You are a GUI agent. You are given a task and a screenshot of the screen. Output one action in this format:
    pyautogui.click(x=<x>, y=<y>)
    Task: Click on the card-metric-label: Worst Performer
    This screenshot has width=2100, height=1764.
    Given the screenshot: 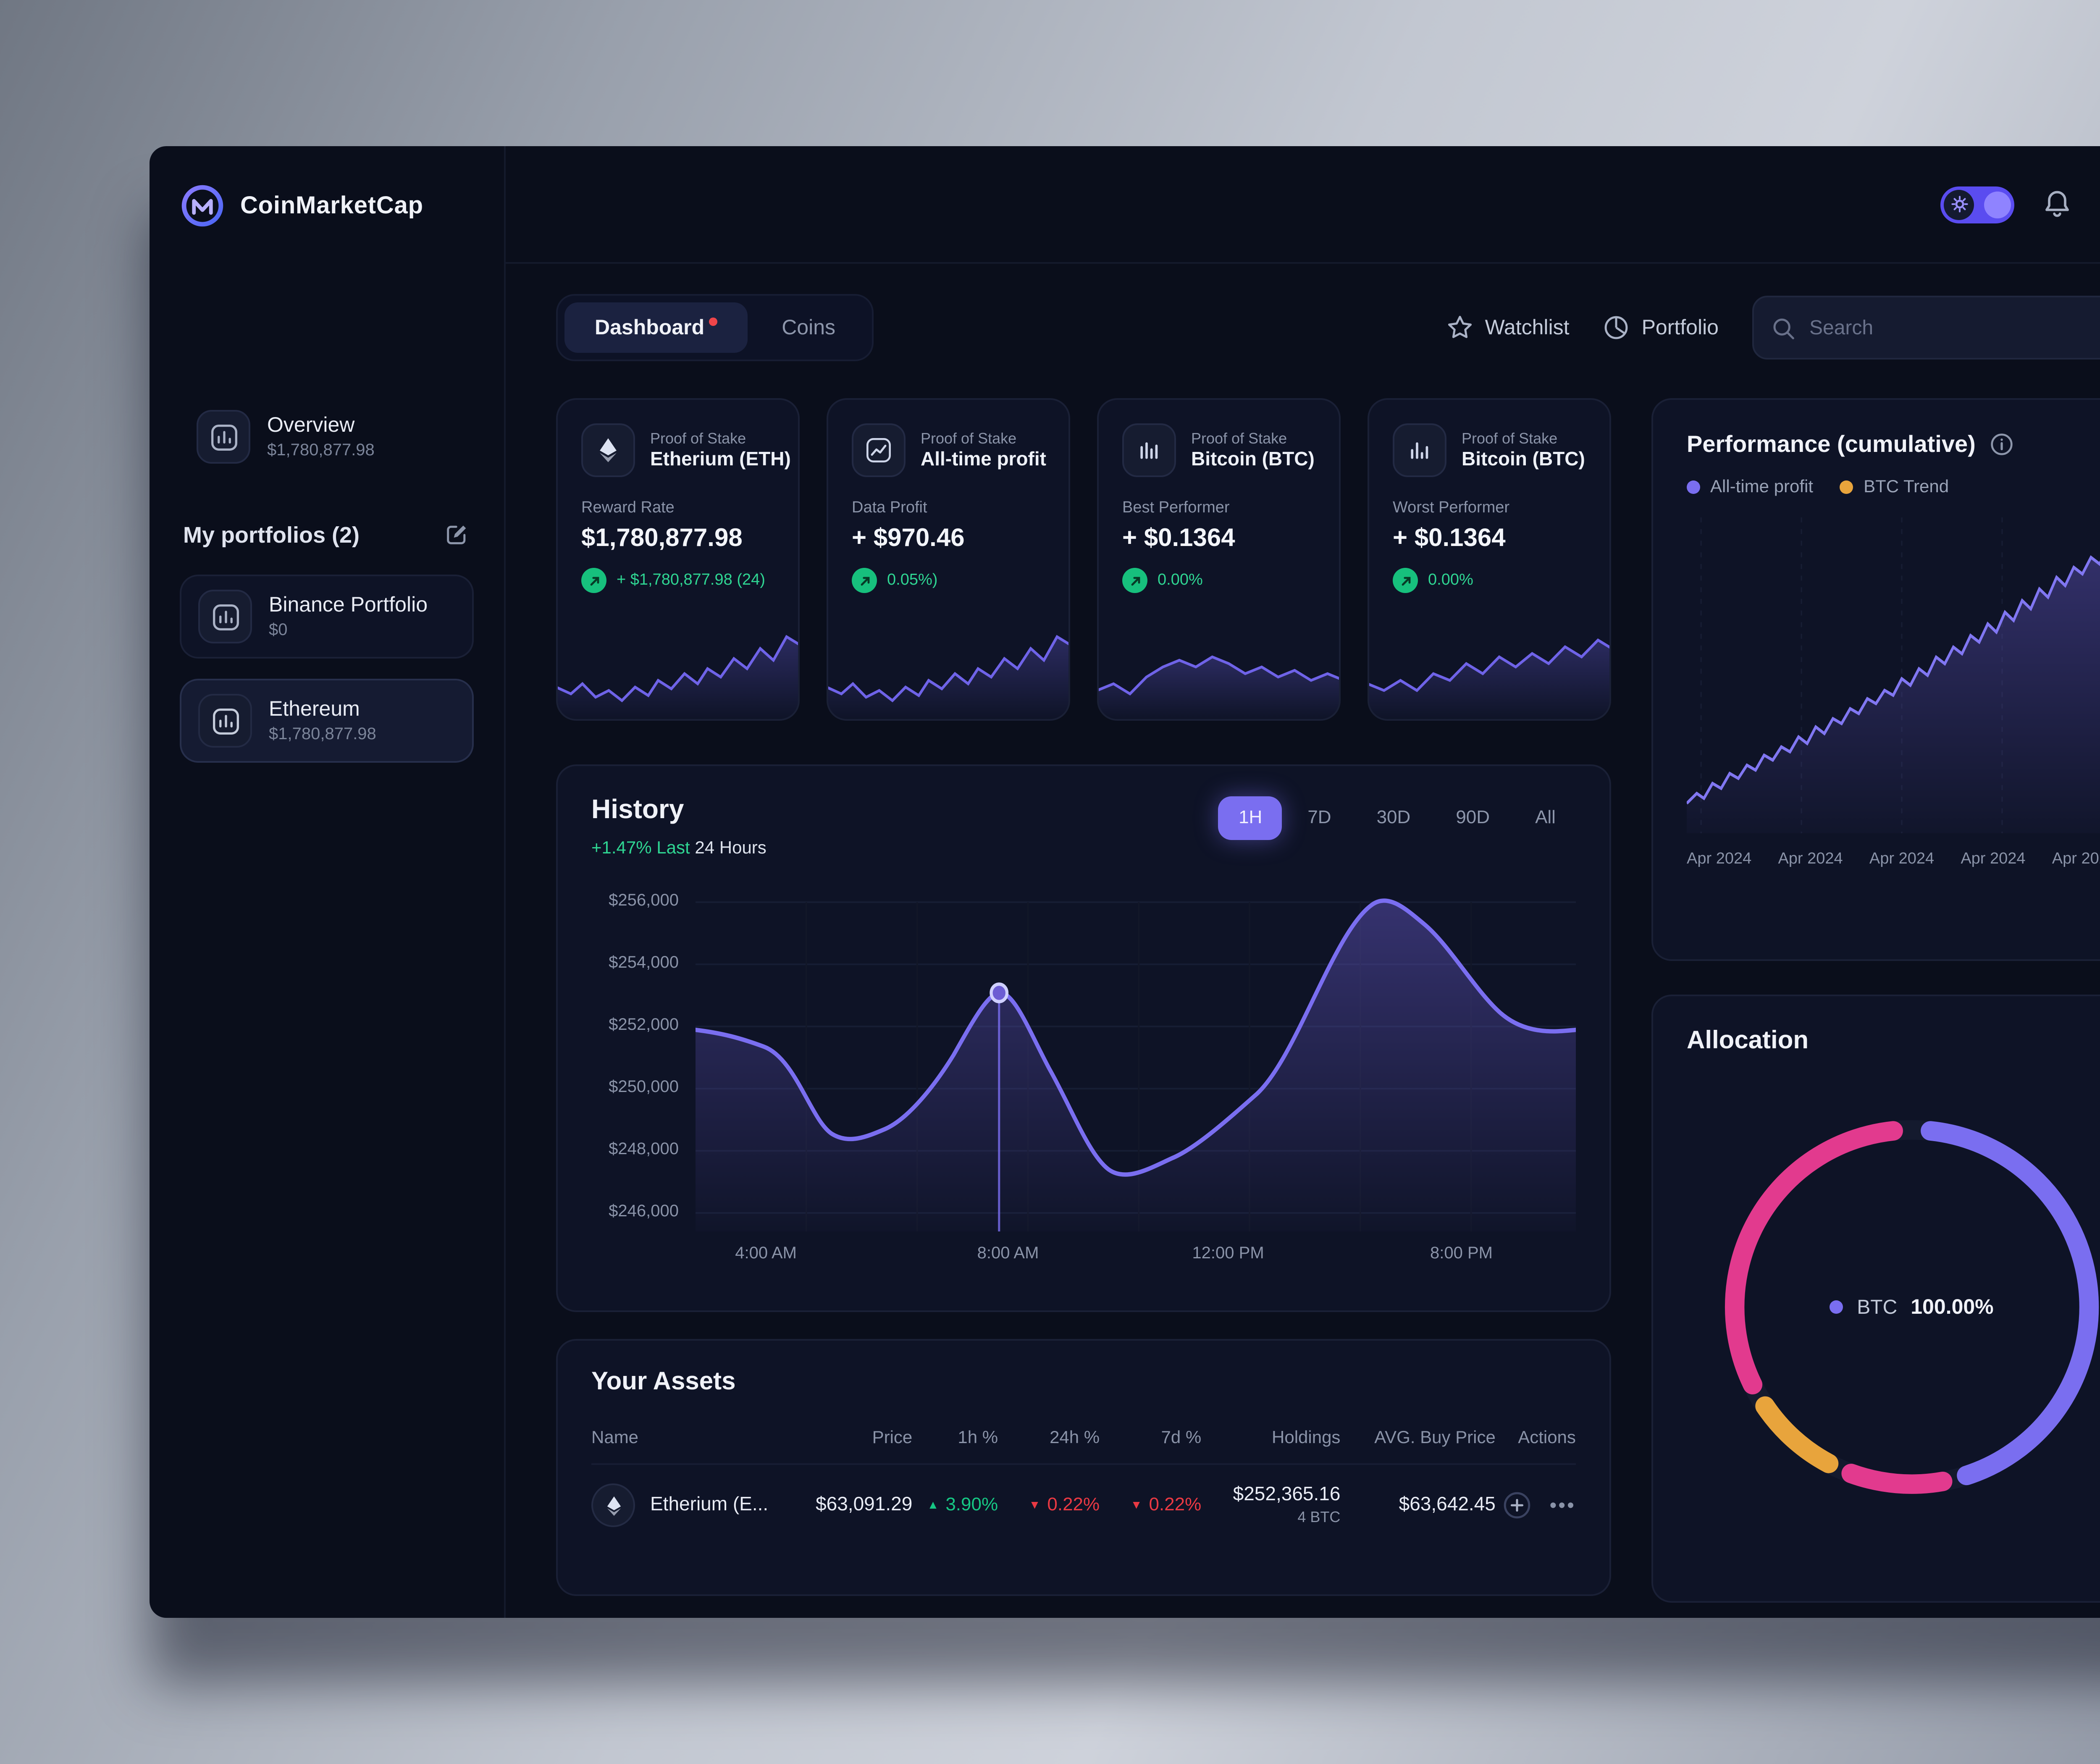 What is the action you would take?
    pyautogui.click(x=1451, y=508)
    